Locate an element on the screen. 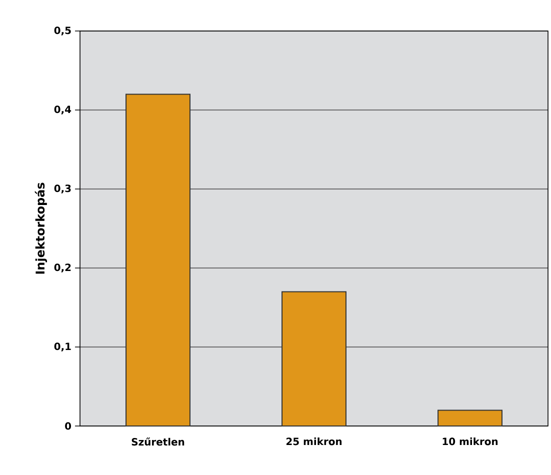  y-tick-label: 0,1 is located at coordinates (62, 347).